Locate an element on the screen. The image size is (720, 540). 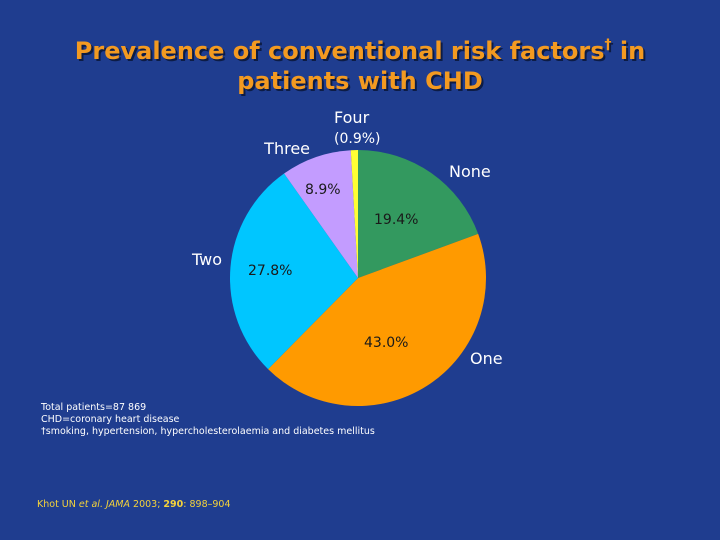
slice-value-one: 43.0% is located at coordinates (386, 343).